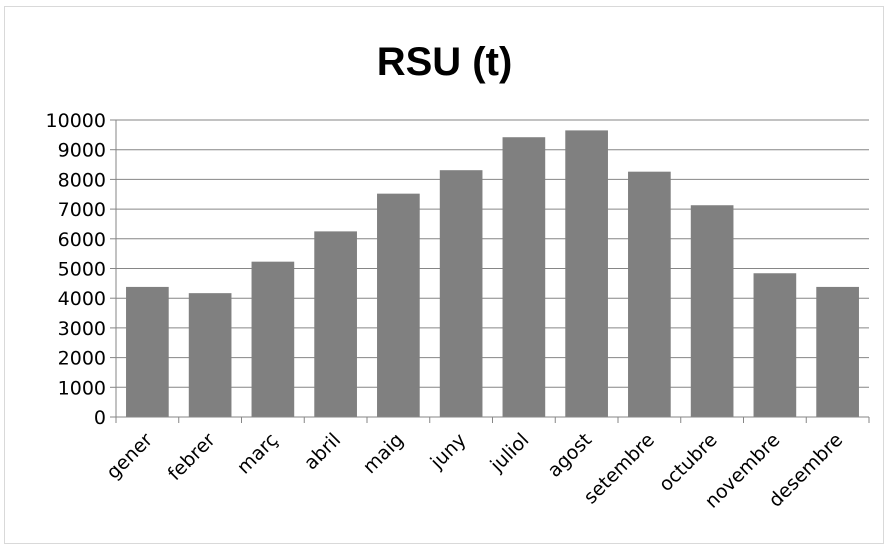 Image resolution: width=889 pixels, height=550 pixels. Describe the element at coordinates (210, 355) in the screenshot. I see `bar-febrer` at that location.